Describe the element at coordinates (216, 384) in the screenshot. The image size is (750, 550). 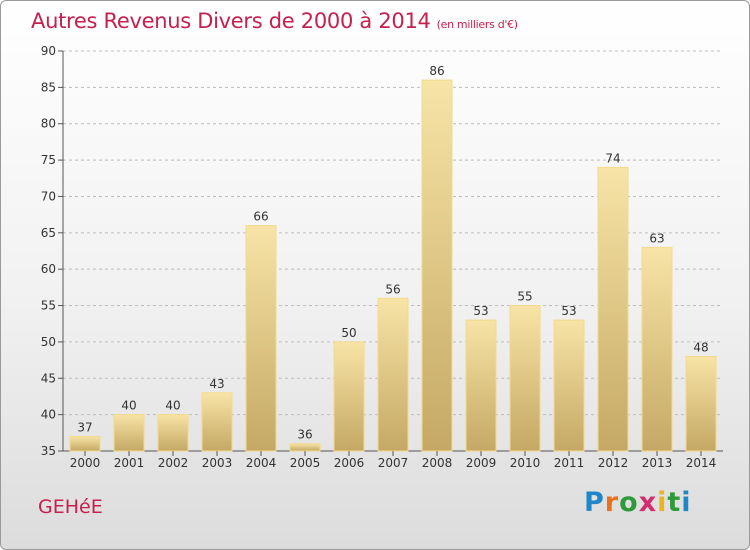
I see `bar-value-label: 43` at that location.